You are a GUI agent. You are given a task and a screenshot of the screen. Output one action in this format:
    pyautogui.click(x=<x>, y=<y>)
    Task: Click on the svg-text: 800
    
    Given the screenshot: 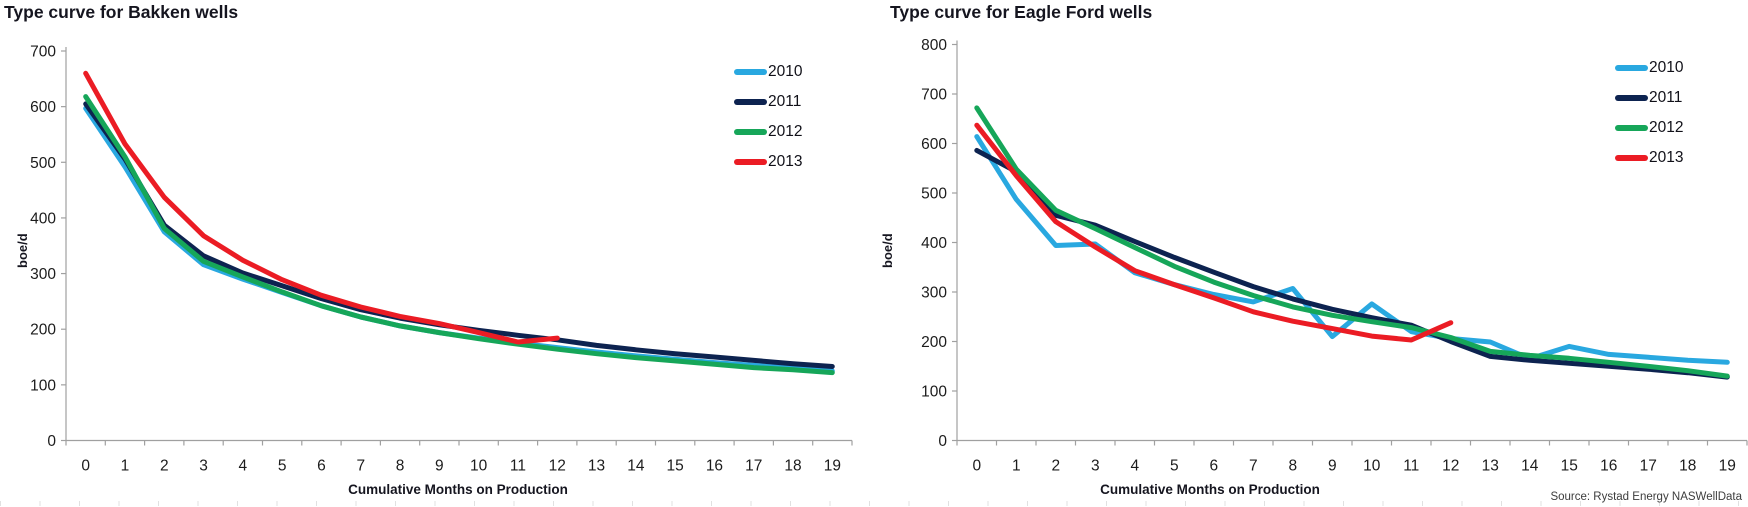 What is the action you would take?
    pyautogui.click(x=934, y=45)
    